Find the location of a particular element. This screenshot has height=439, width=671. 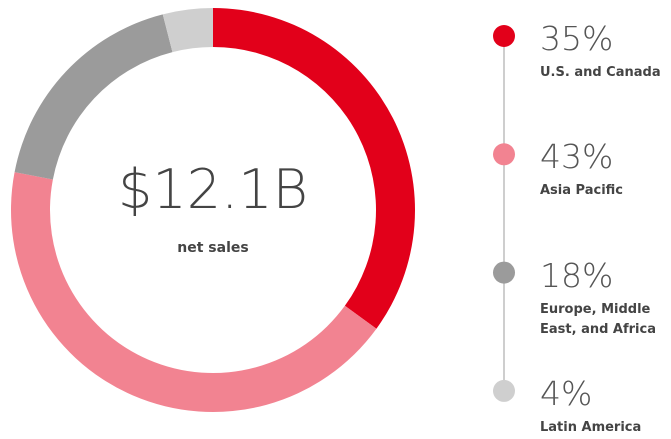

legend-value: 18% is located at coordinates (577, 275).